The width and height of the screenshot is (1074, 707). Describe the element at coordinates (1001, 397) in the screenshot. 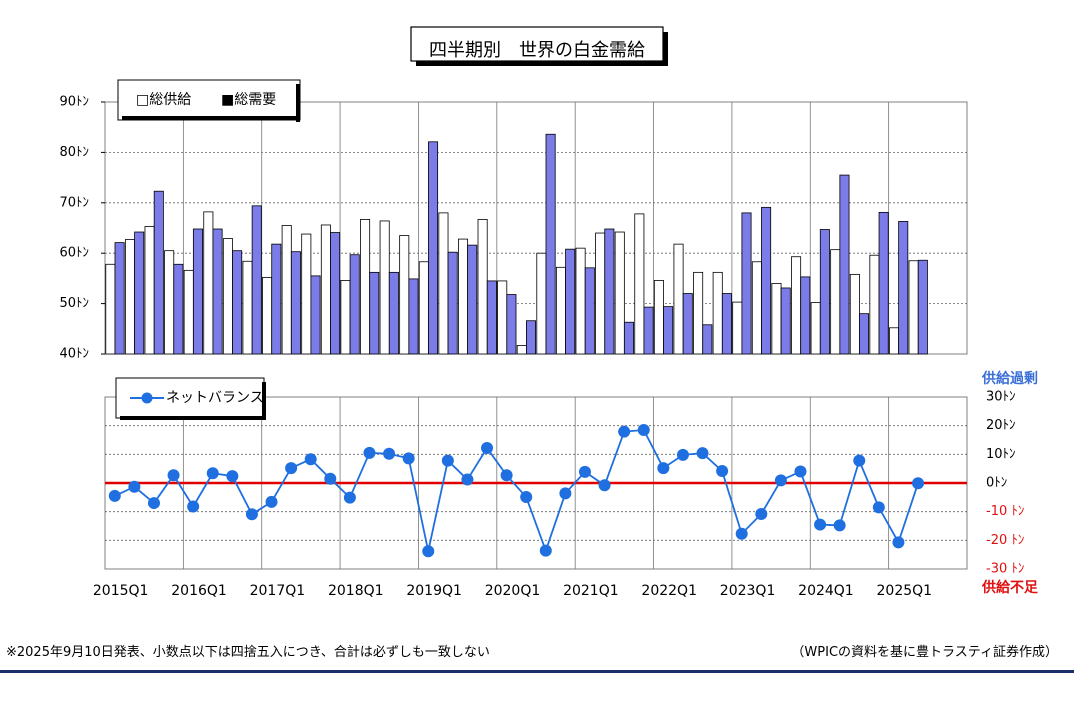

I see `right-tick-label: 30ﾄﾝ` at that location.